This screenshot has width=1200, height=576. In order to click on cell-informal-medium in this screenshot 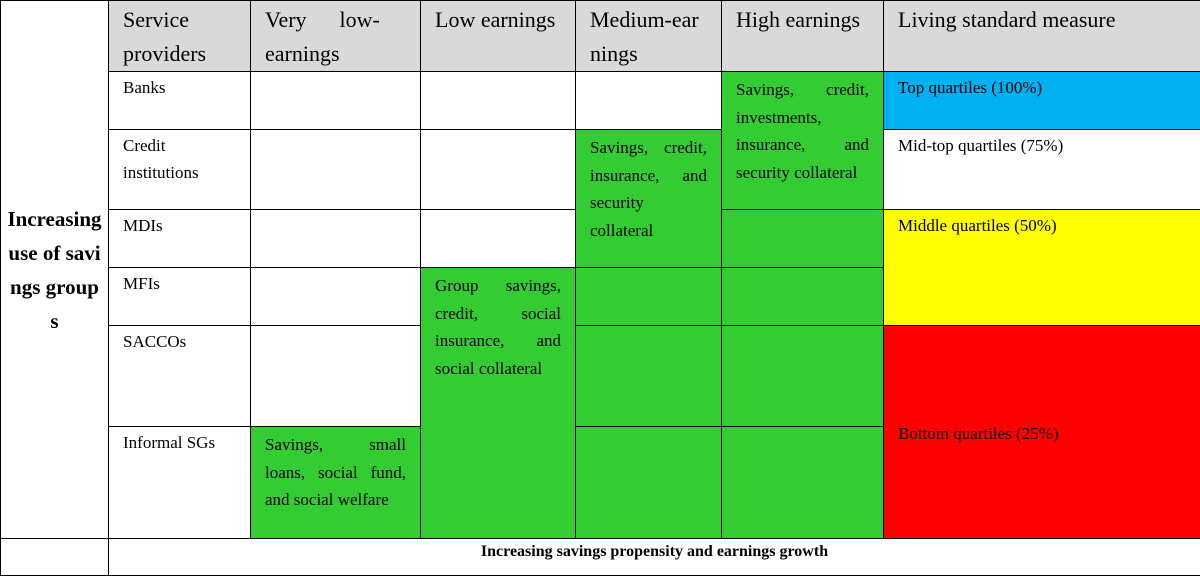, I will do `click(649, 483)`.